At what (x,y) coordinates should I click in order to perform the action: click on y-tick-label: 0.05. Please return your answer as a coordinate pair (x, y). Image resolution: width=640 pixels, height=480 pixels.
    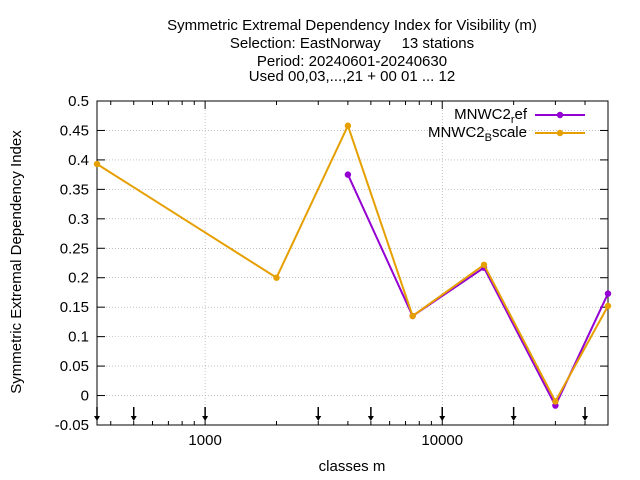
    Looking at the image, I should click on (74, 366).